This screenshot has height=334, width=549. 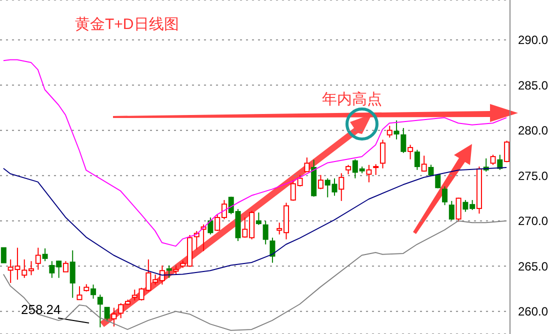 I want to click on y-tick-label: 265.0, so click(x=533, y=266).